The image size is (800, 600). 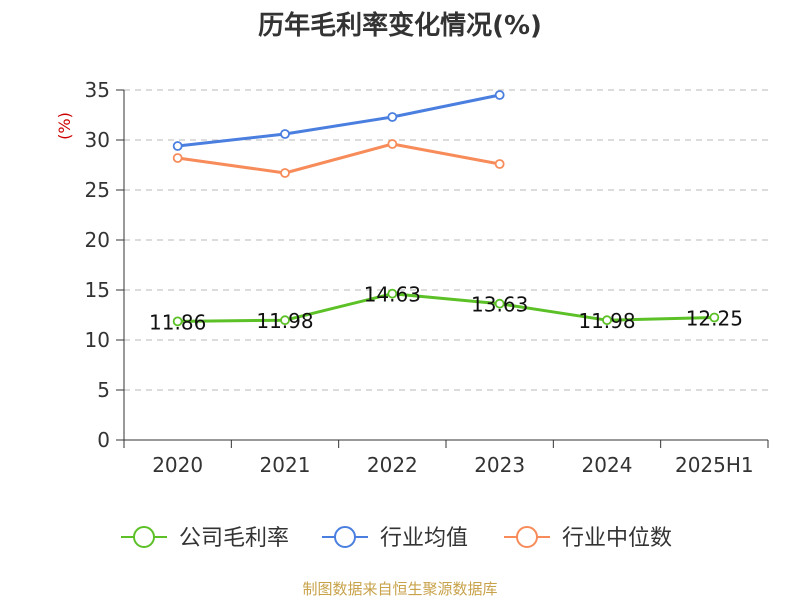 What do you see at coordinates (103, 440) in the screenshot?
I see `y-tick-label: 0` at bounding box center [103, 440].